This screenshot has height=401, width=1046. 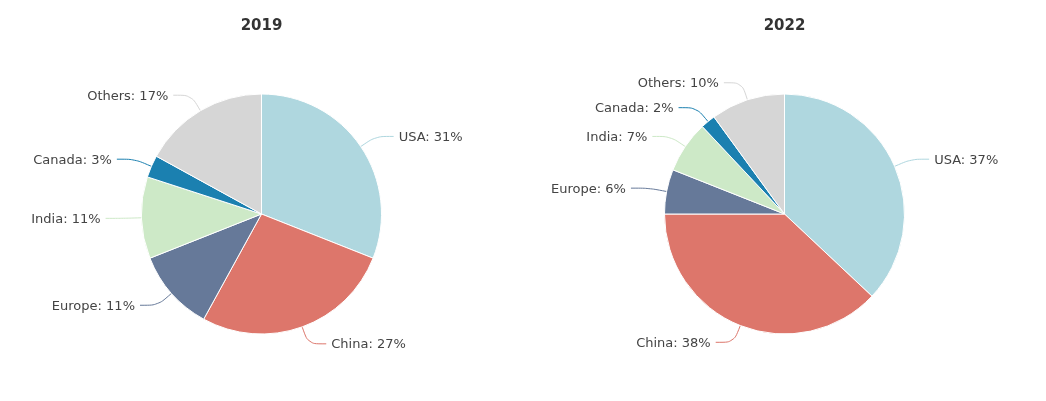 What do you see at coordinates (72, 159) in the screenshot?
I see `slice-label: Canada: 3%` at bounding box center [72, 159].